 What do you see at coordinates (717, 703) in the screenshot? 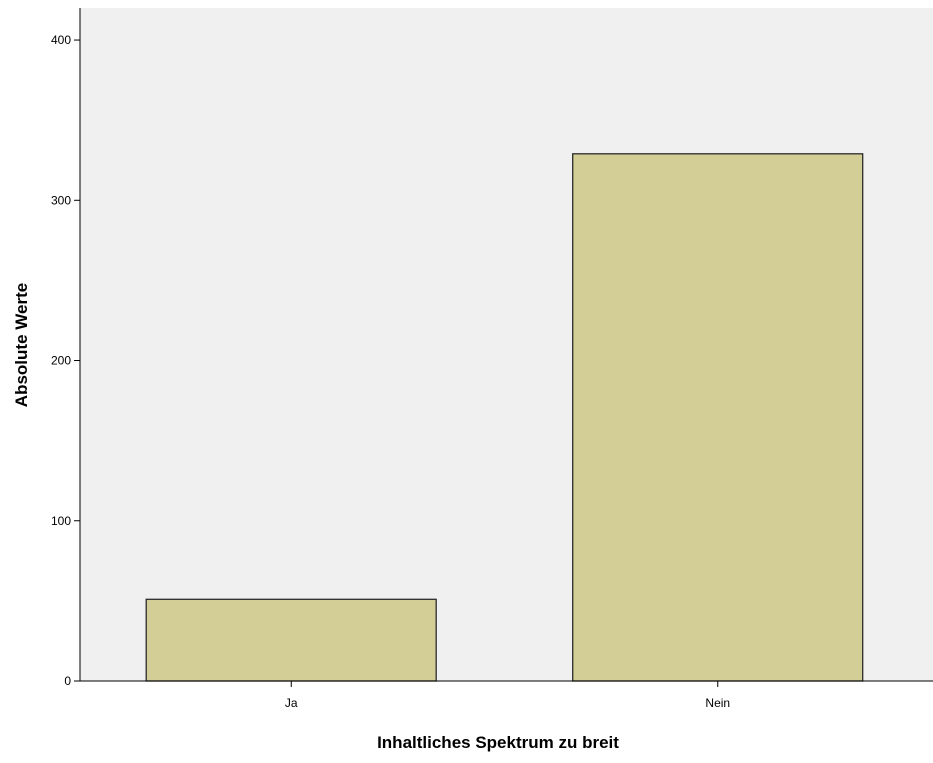
I see `x-tick-label-nein: Nein` at bounding box center [717, 703].